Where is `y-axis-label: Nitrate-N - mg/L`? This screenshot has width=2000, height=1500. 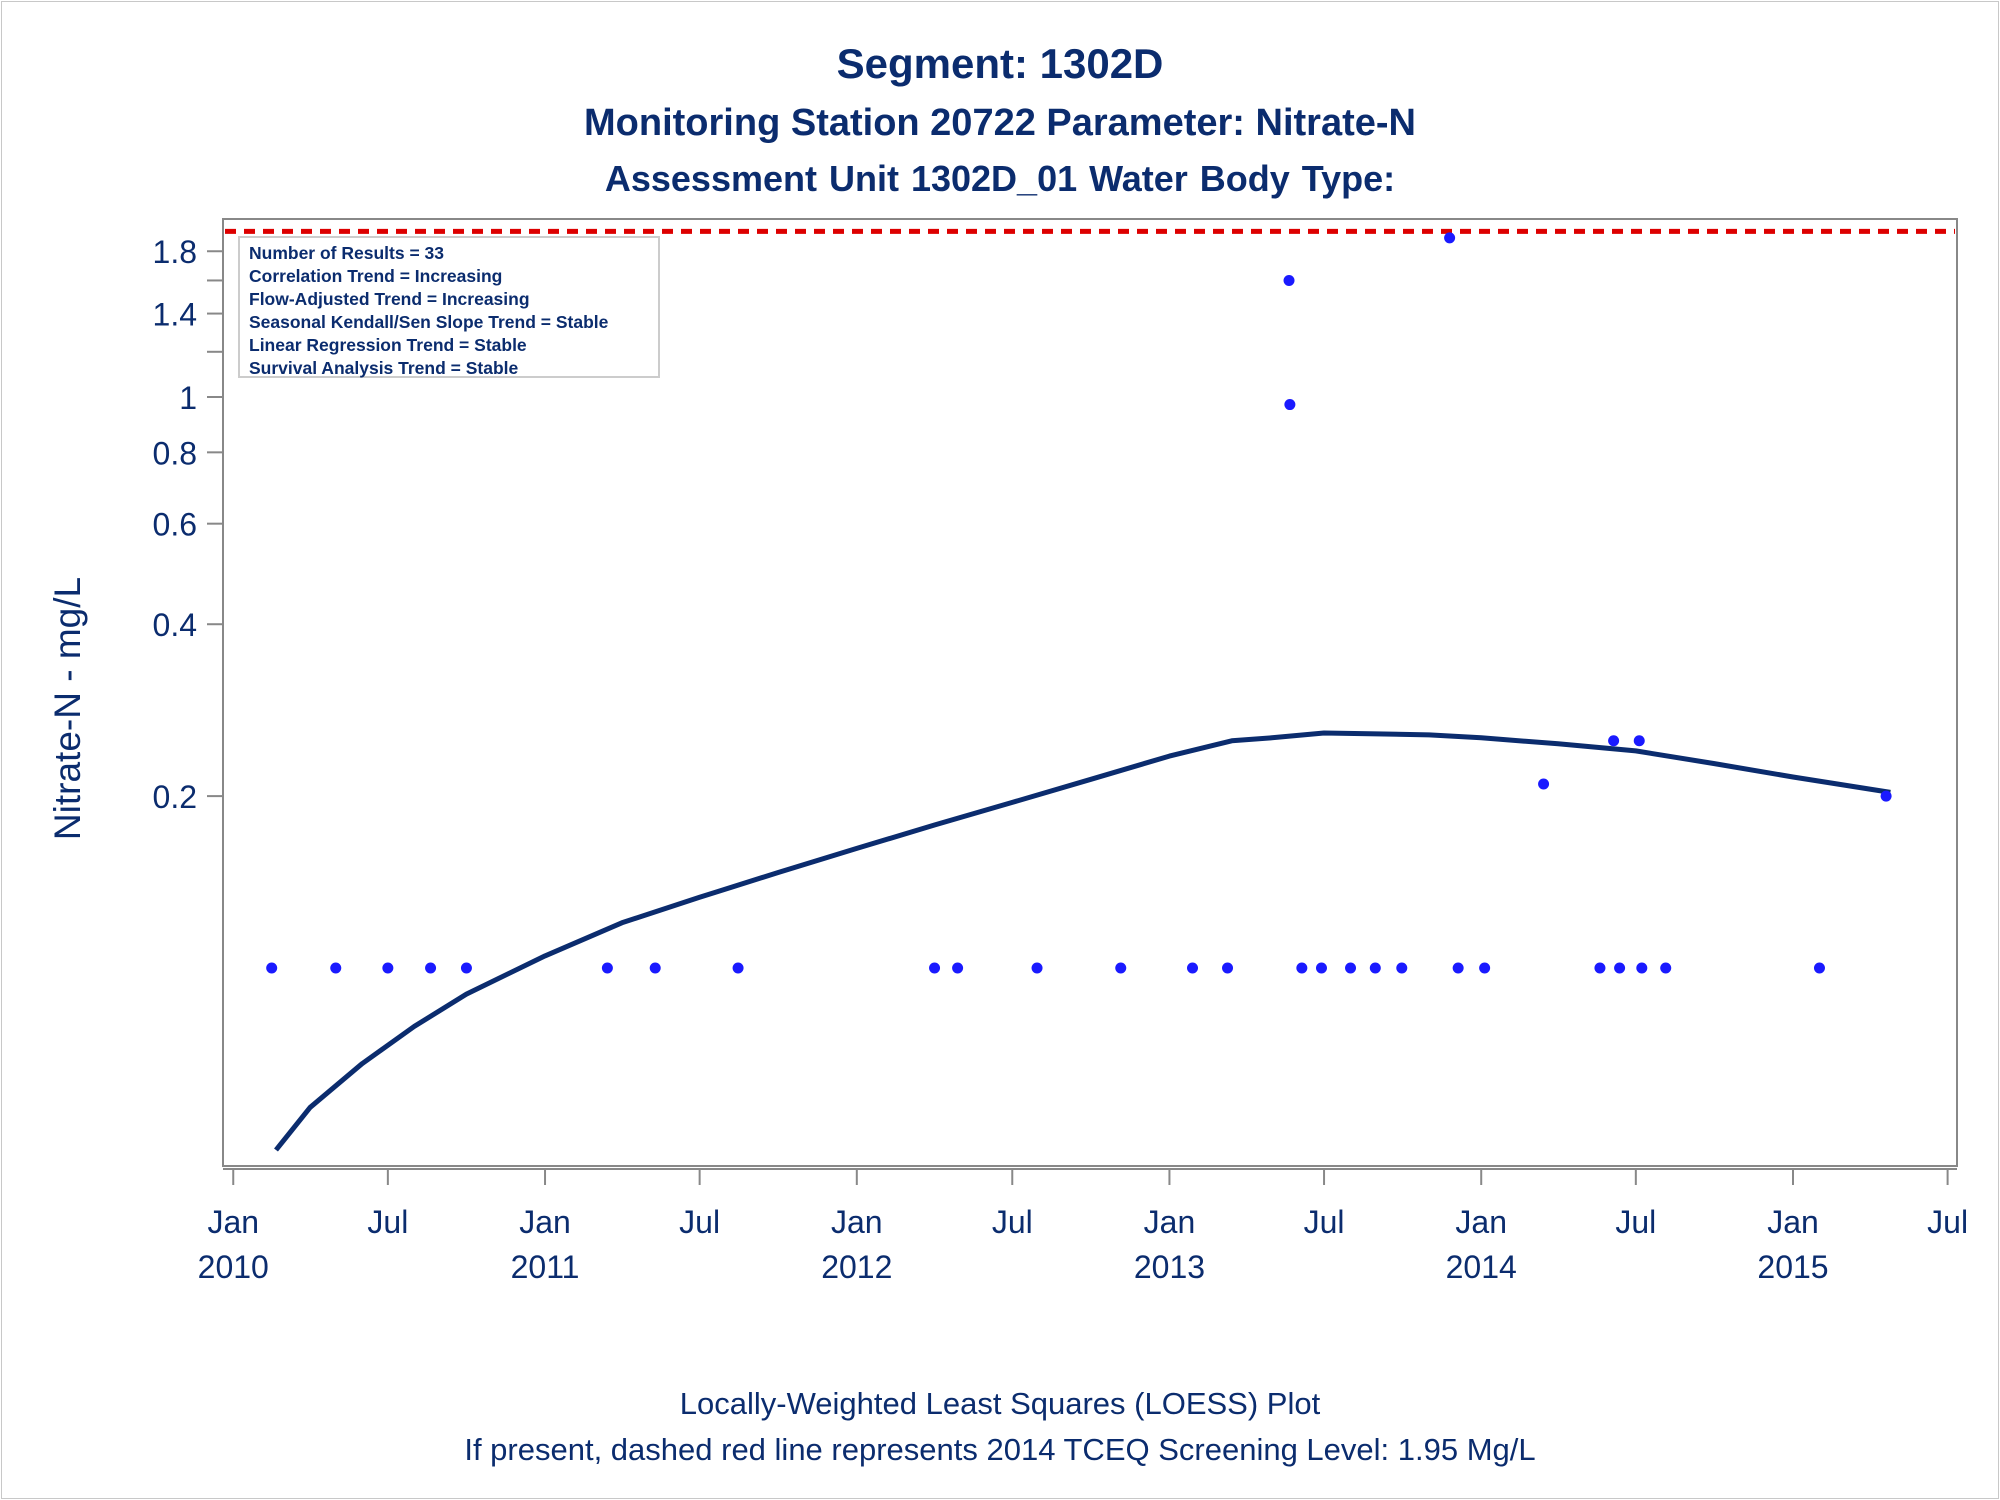 y-axis-label: Nitrate-N - mg/L is located at coordinates (67, 708).